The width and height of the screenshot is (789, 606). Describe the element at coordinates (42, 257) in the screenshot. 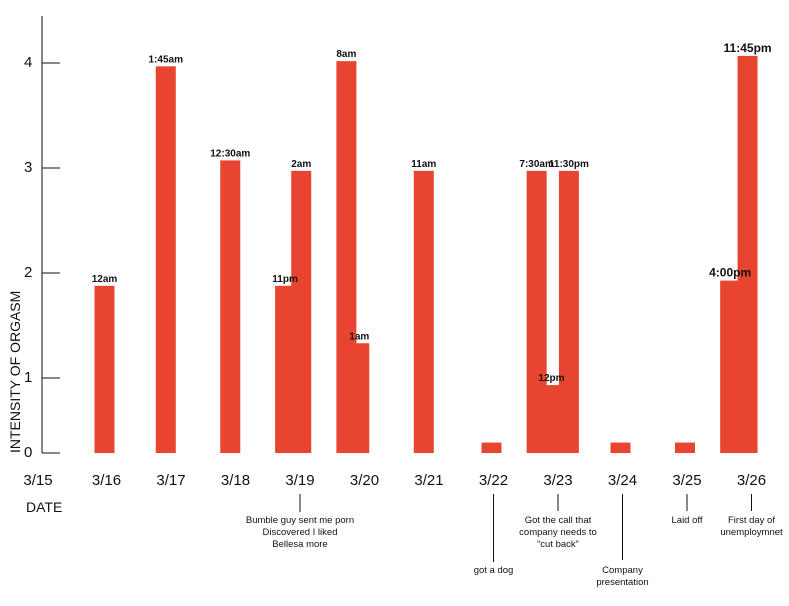

I see `y-ticks: 0 1 2 3 4` at that location.